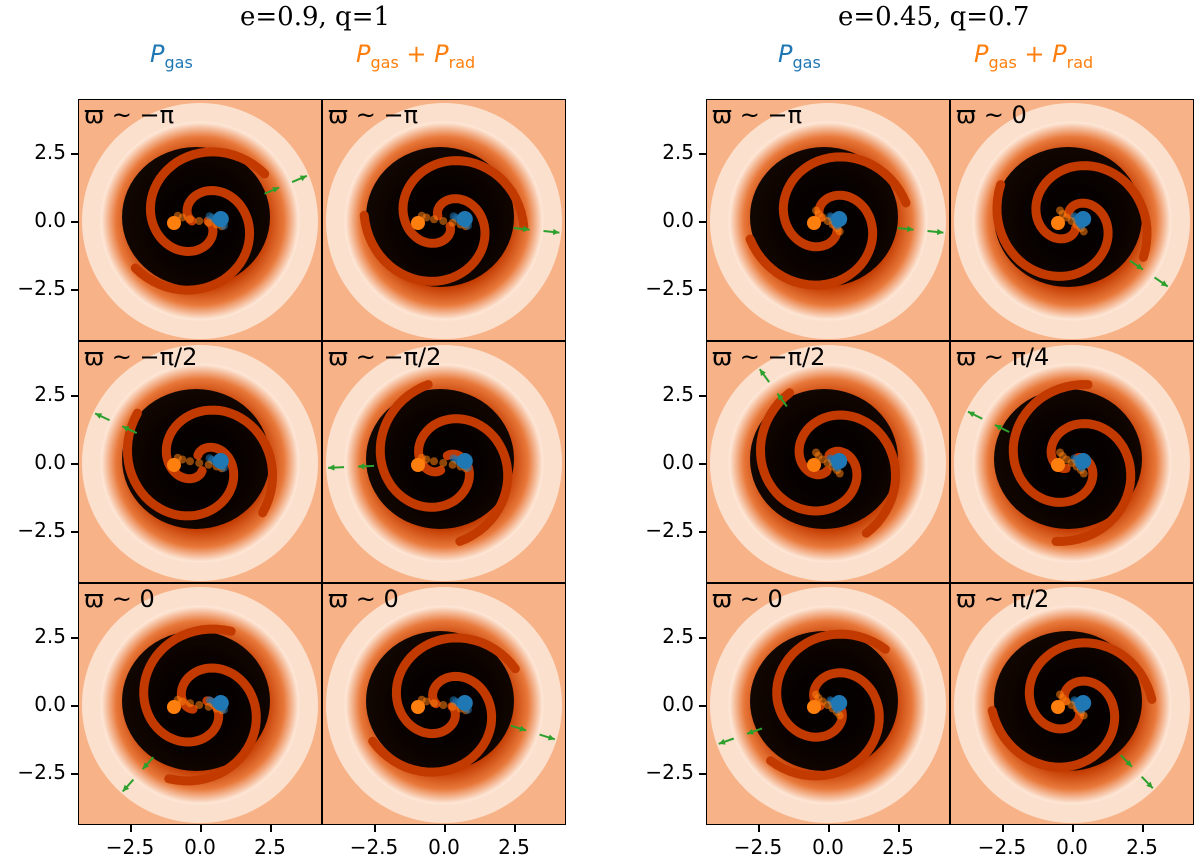  I want to click on panel-g0-r0-c1: ϖ ~ −π, so click(444, 220).